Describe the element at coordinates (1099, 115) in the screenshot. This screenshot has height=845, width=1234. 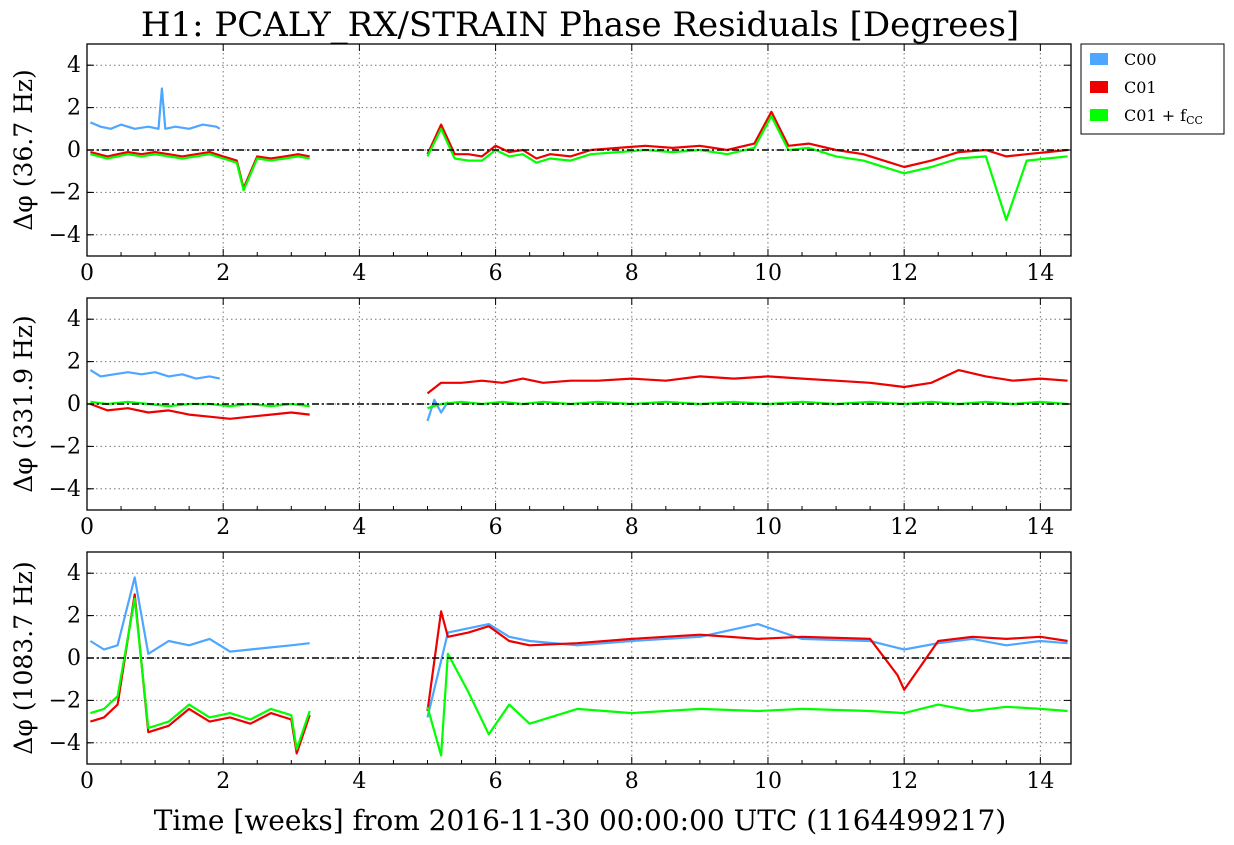
I see `legend-swatch-c01-fcc` at that location.